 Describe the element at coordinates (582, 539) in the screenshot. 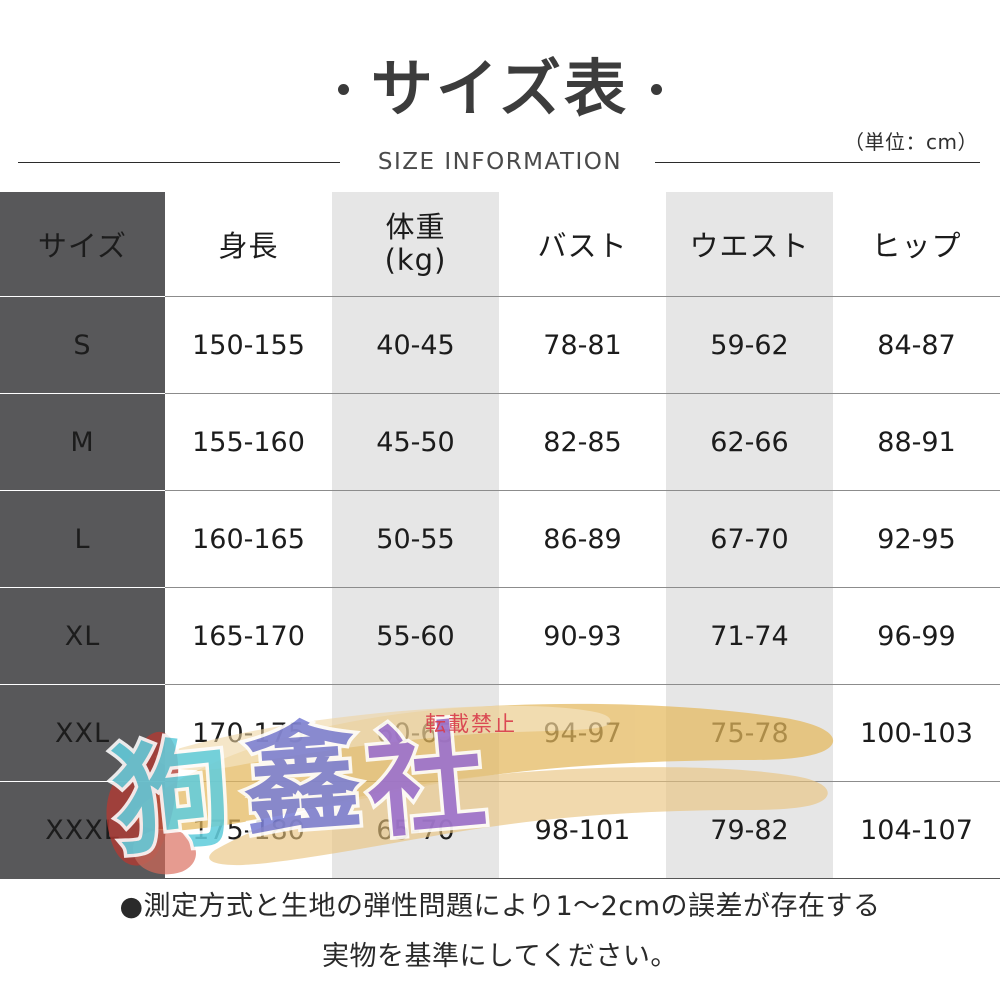

I see `cell-bust: 86-89` at that location.